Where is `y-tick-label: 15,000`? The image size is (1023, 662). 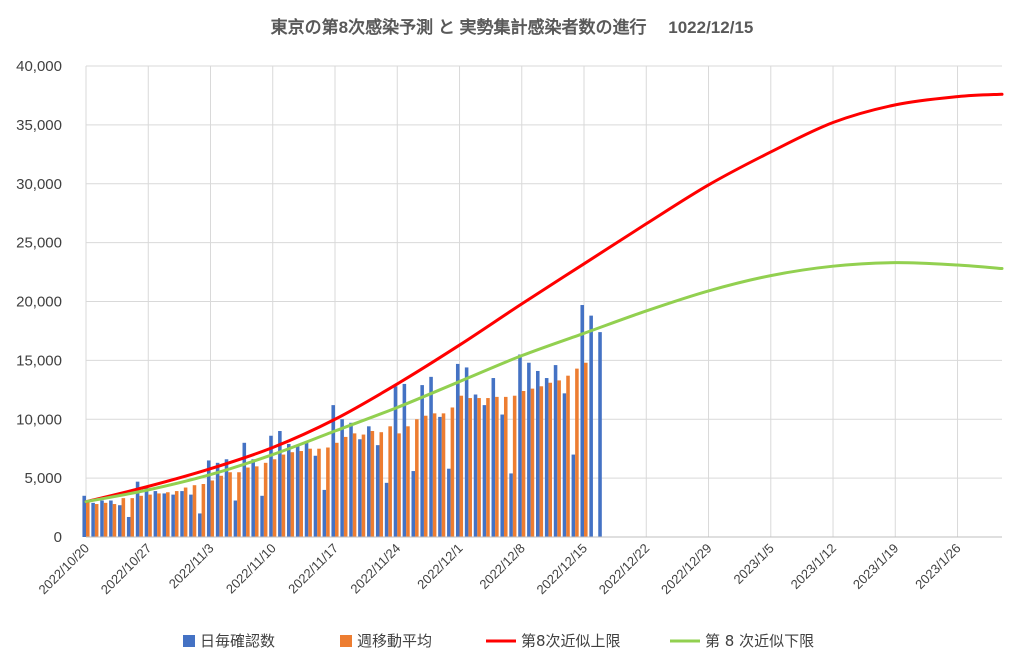
y-tick-label: 15,000 is located at coordinates (39, 360).